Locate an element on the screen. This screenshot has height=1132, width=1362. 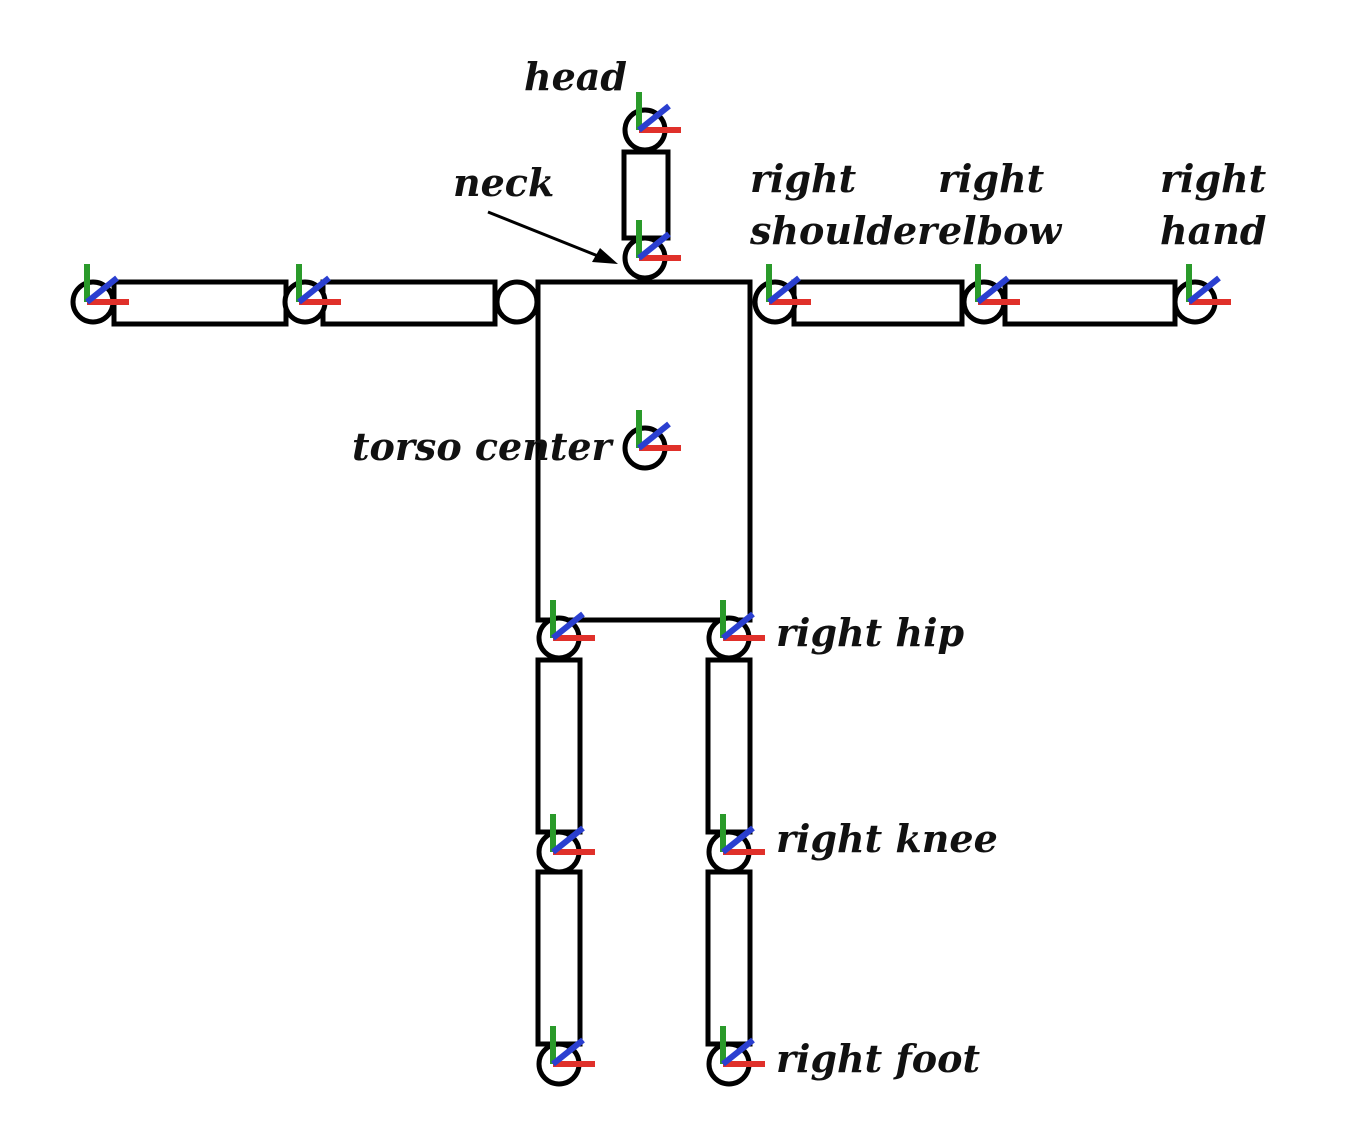
joint-left-hip is located at coordinates (565, 630).